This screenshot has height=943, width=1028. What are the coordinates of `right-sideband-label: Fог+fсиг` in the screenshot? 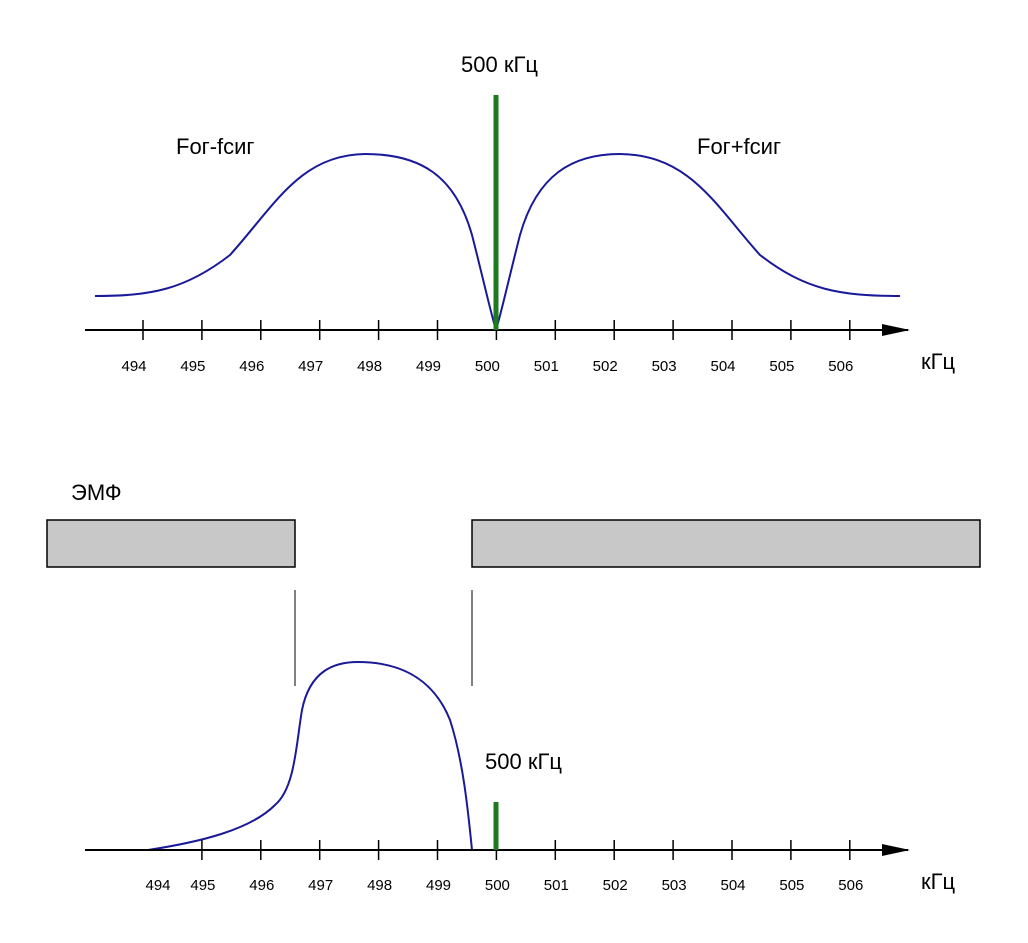 It's located at (739, 146).